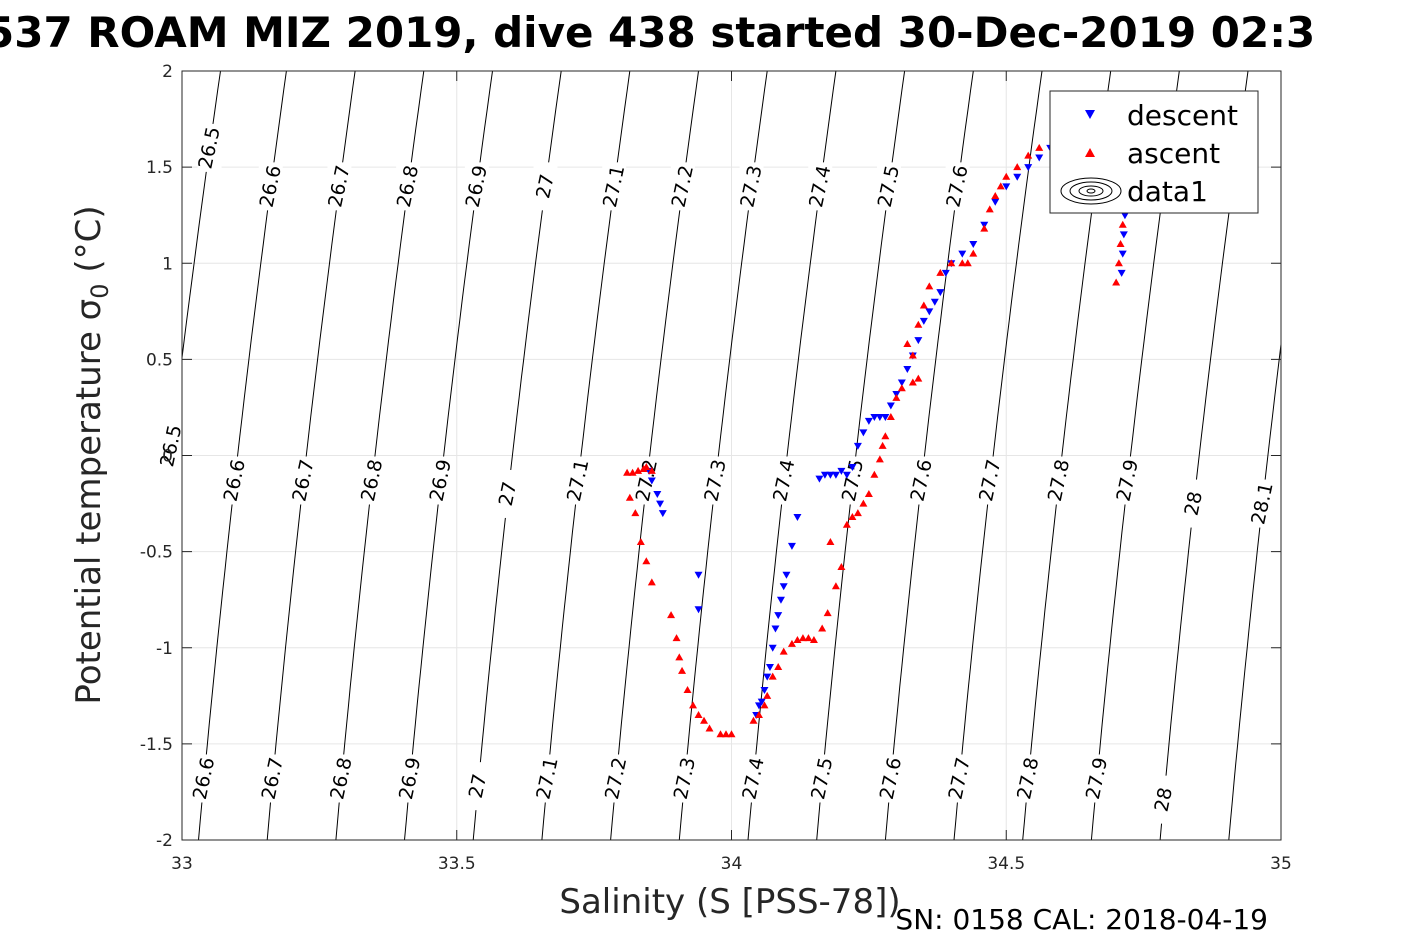 This screenshot has height=945, width=1417. What do you see at coordinates (156, 745) in the screenshot?
I see `y-tick-label: -1.5` at bounding box center [156, 745].